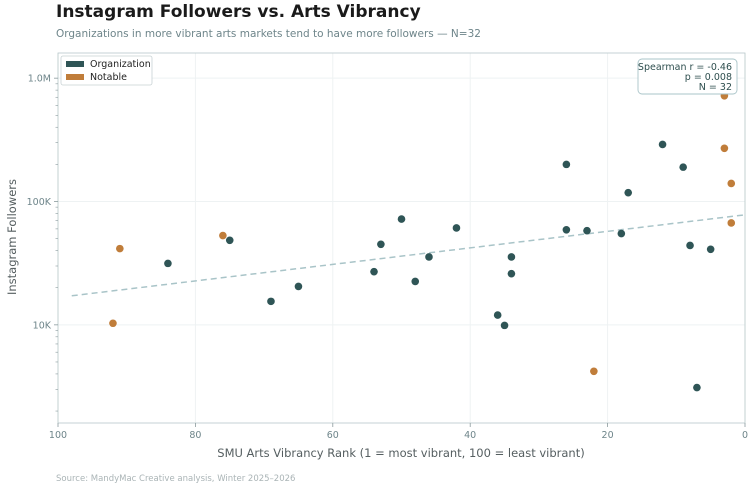  Describe the element at coordinates (608, 435) in the screenshot. I see `x-tick-label: 20` at that location.